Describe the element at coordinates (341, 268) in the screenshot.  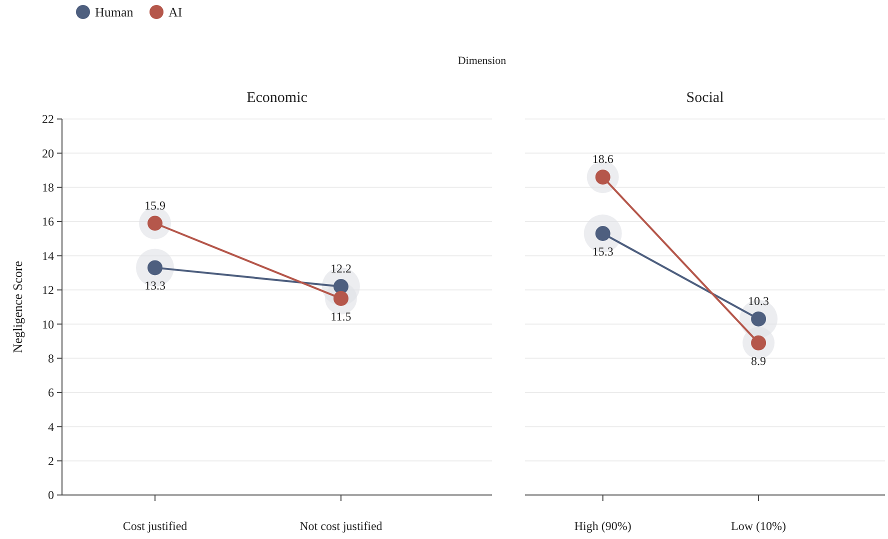
I see `data-label: 12.2` at that location.